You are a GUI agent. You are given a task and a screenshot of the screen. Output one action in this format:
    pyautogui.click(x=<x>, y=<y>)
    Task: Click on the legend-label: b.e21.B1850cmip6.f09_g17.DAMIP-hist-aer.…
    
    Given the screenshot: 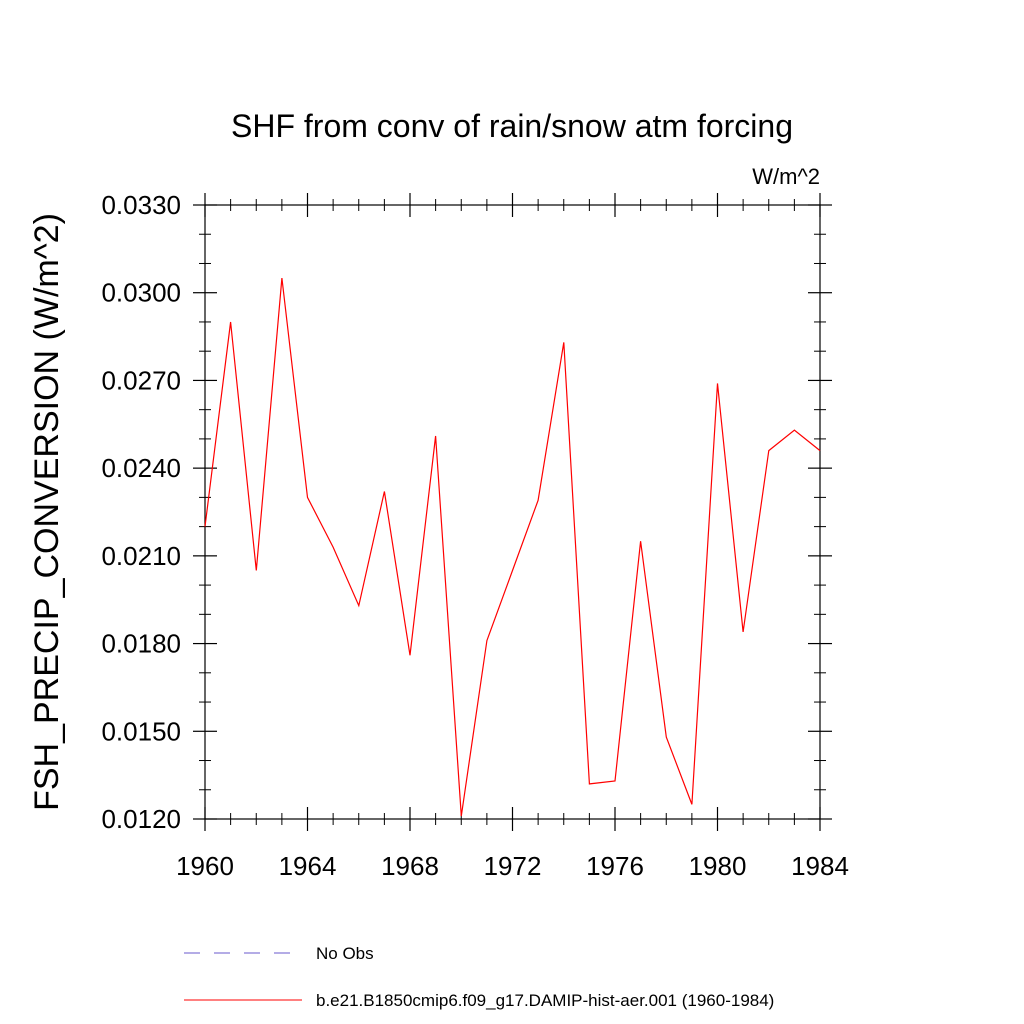 What is the action you would take?
    pyautogui.click(x=545, y=1000)
    